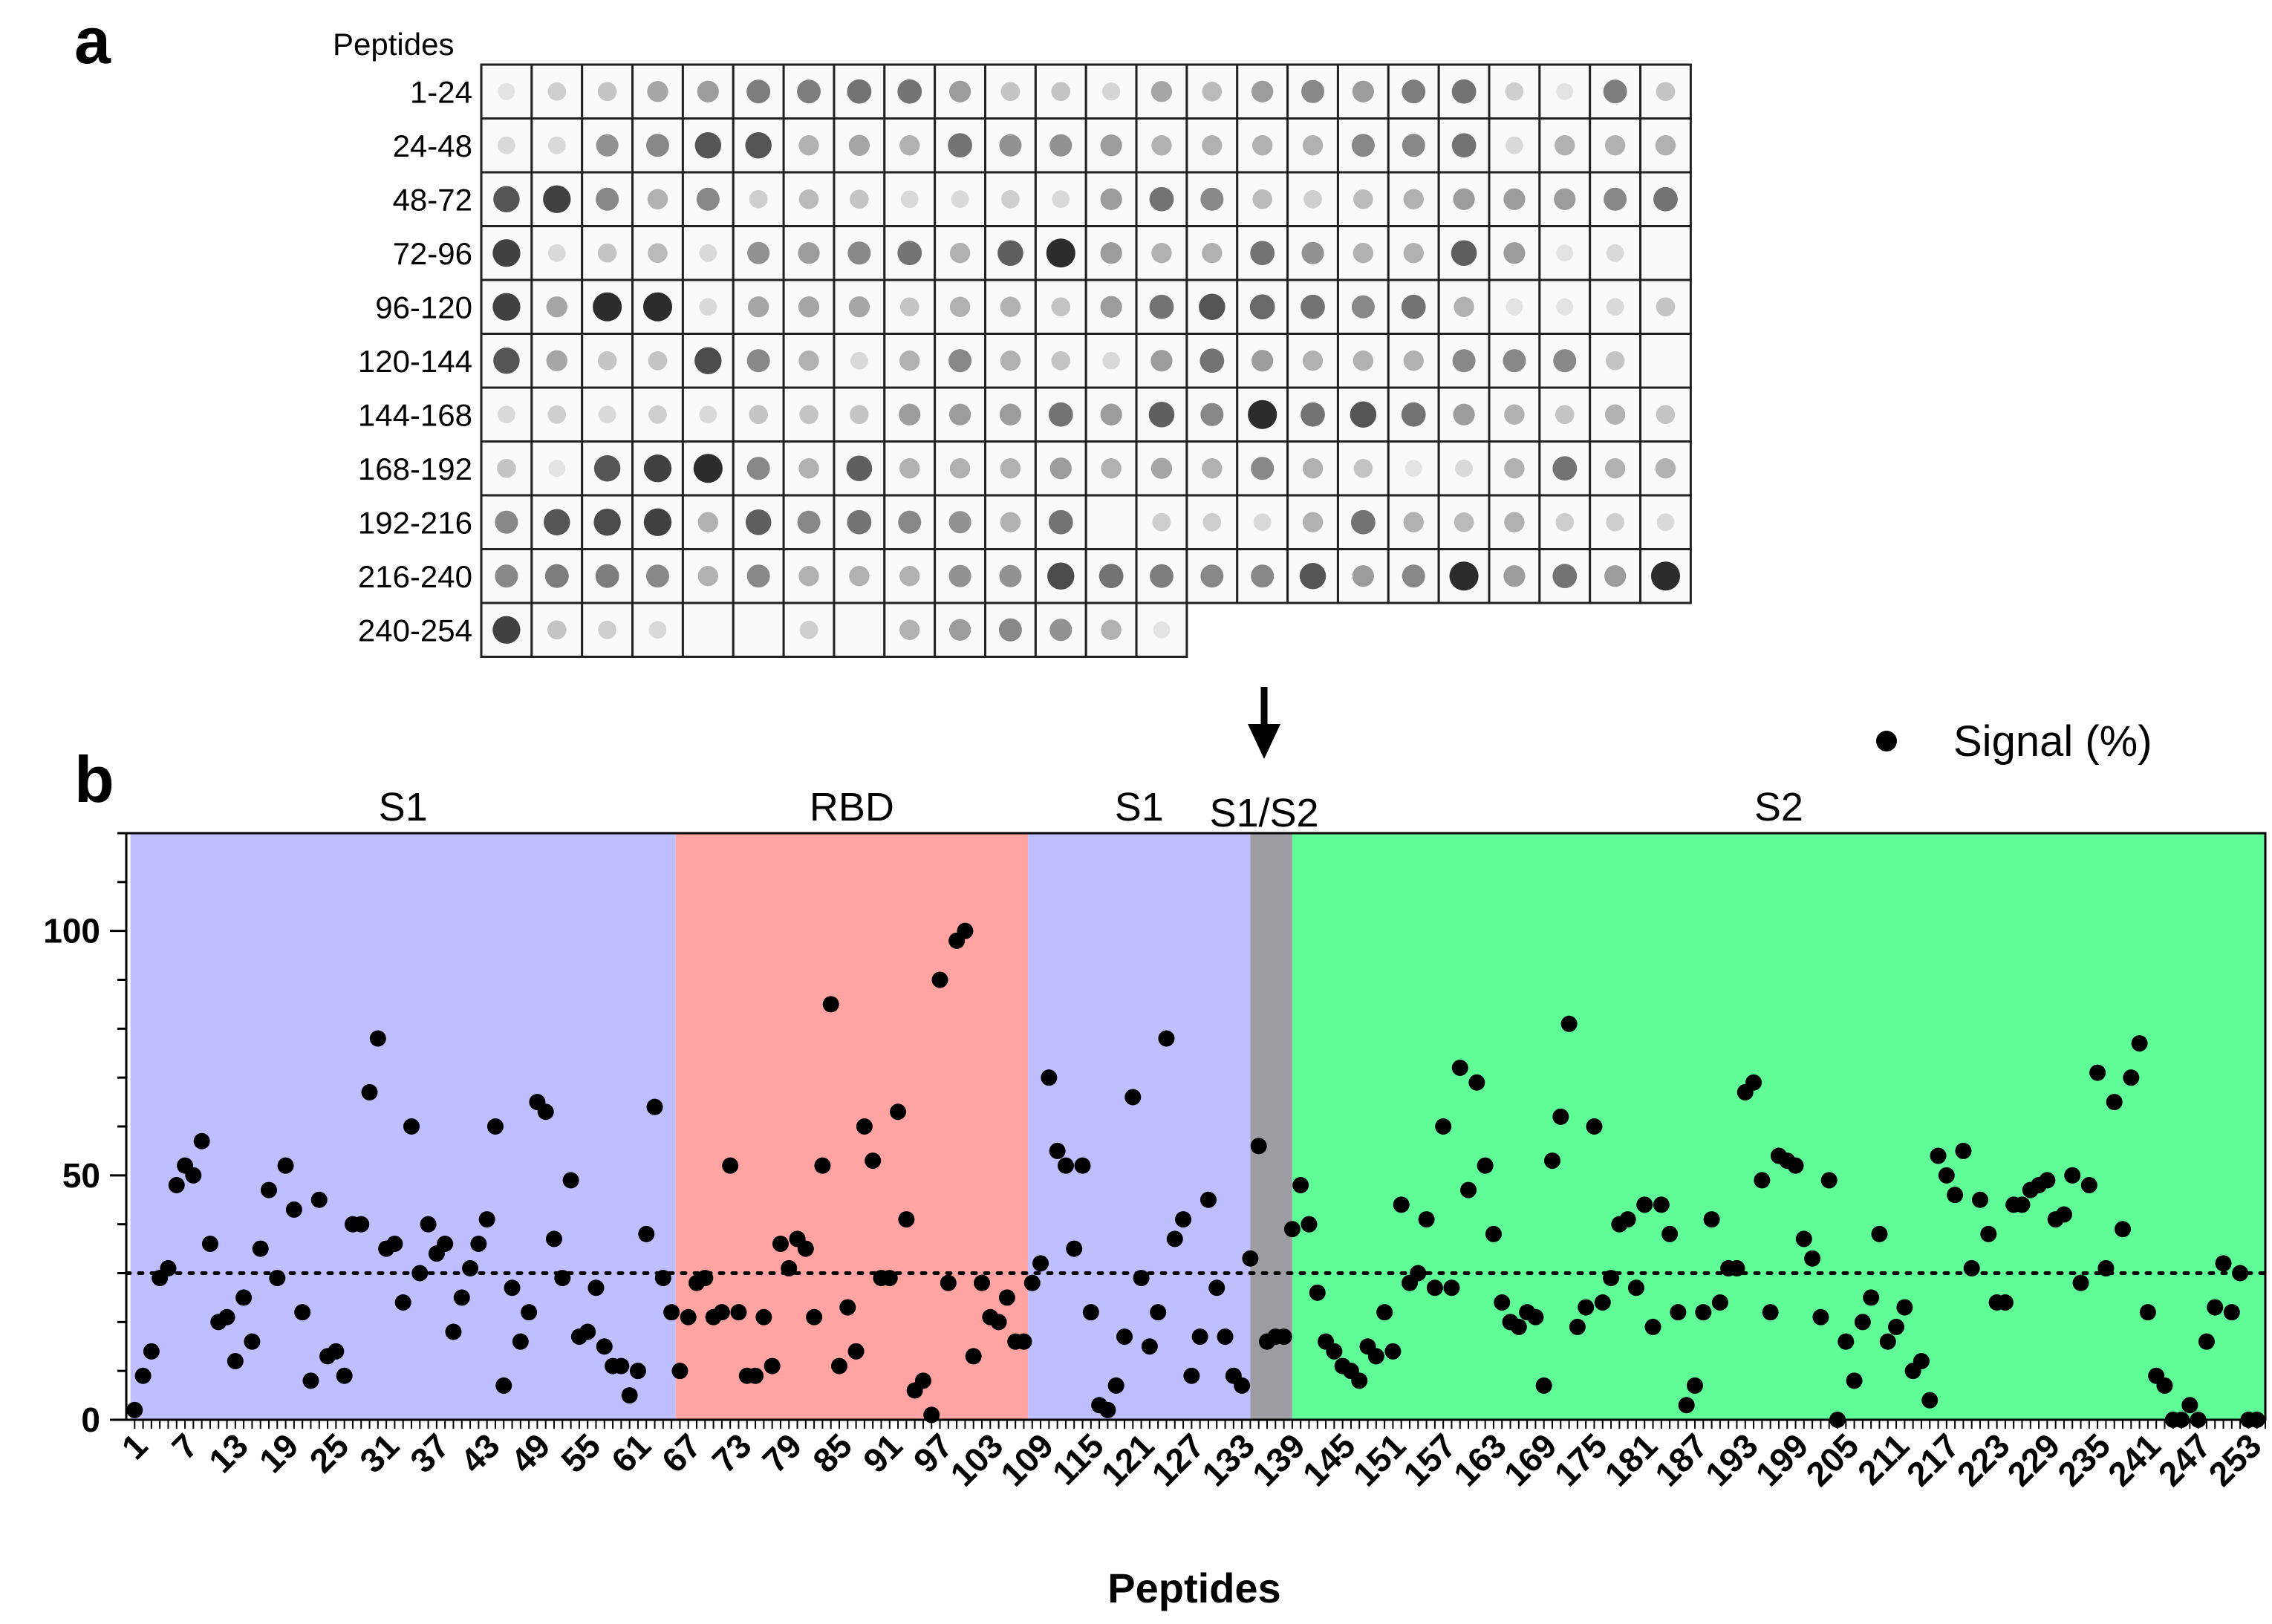 This screenshot has width=2272, height=1624. I want to click on y-ticks: 0 50 100, so click(84, 1135).